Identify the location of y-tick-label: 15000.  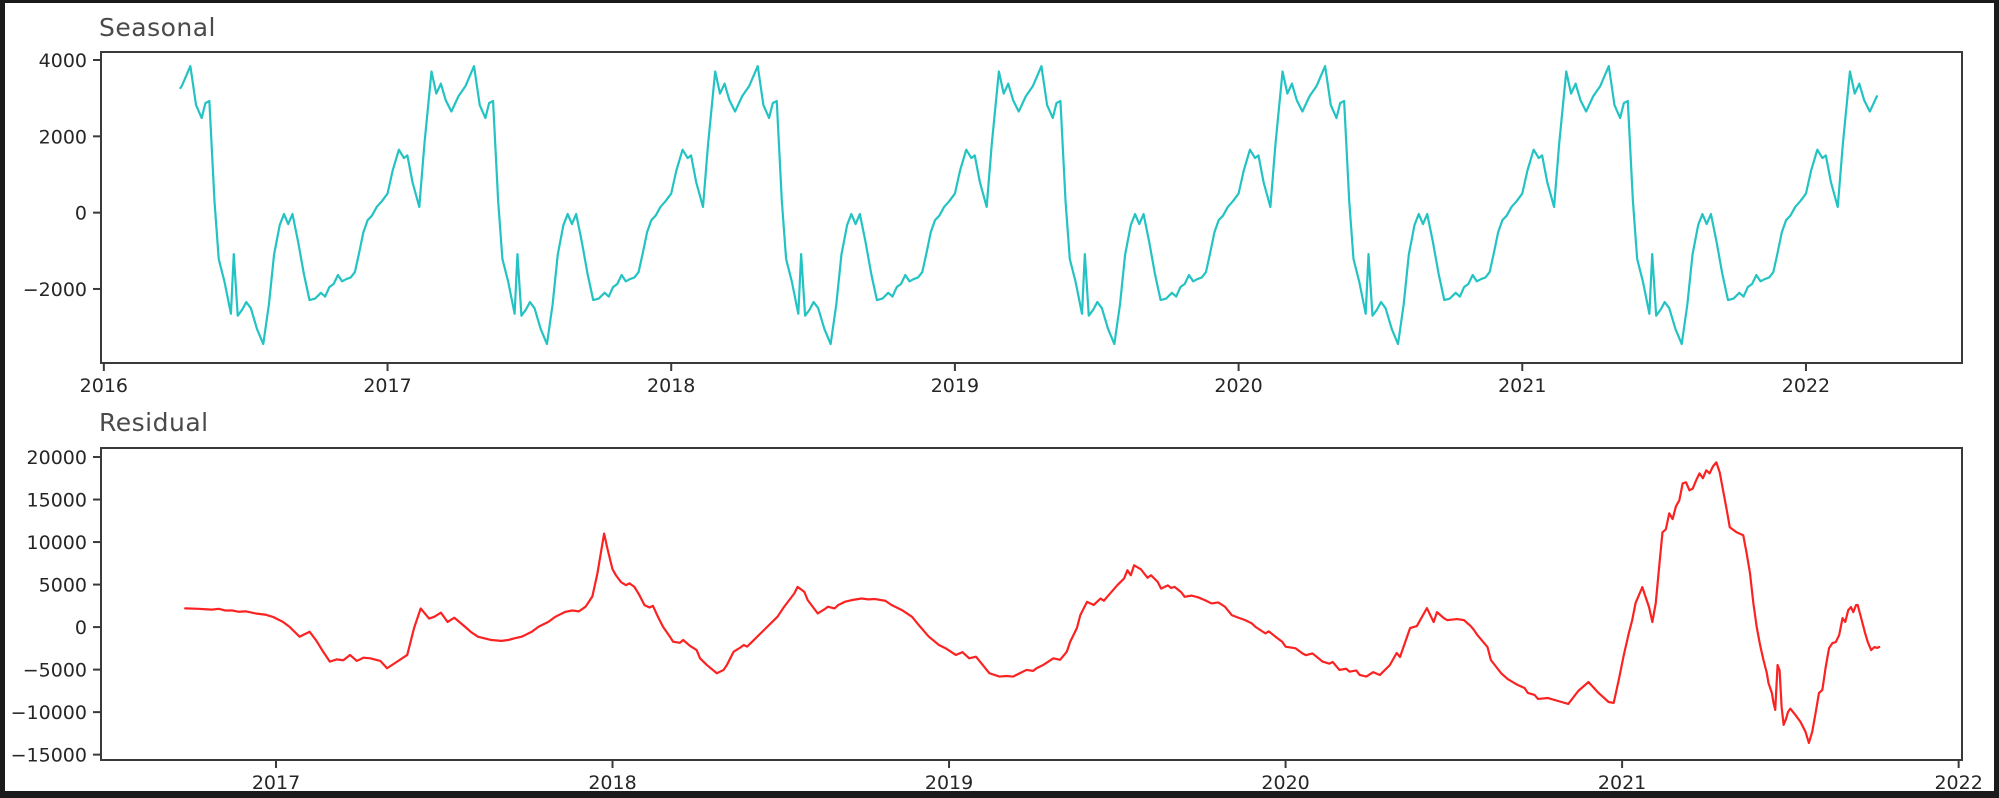
(57, 501).